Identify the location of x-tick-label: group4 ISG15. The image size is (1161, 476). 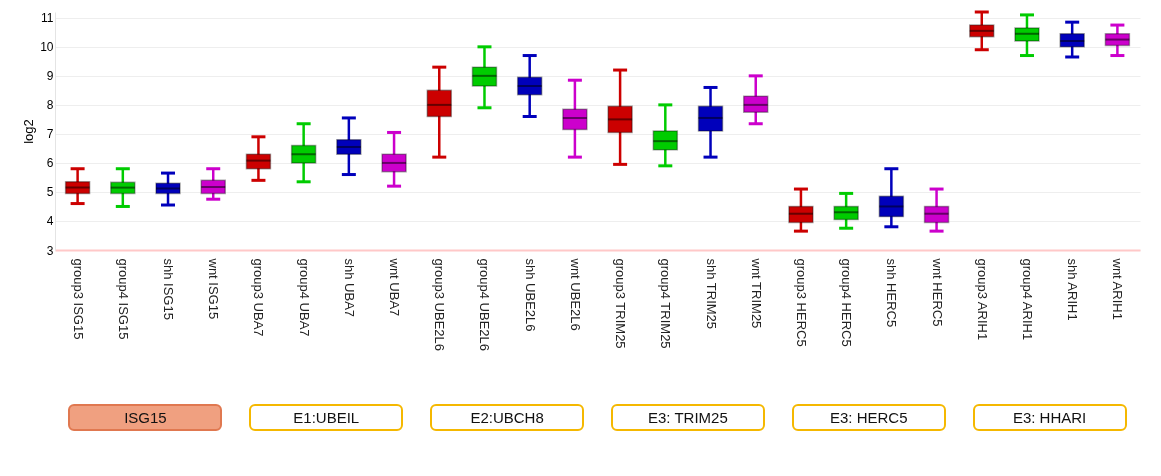
(123, 299).